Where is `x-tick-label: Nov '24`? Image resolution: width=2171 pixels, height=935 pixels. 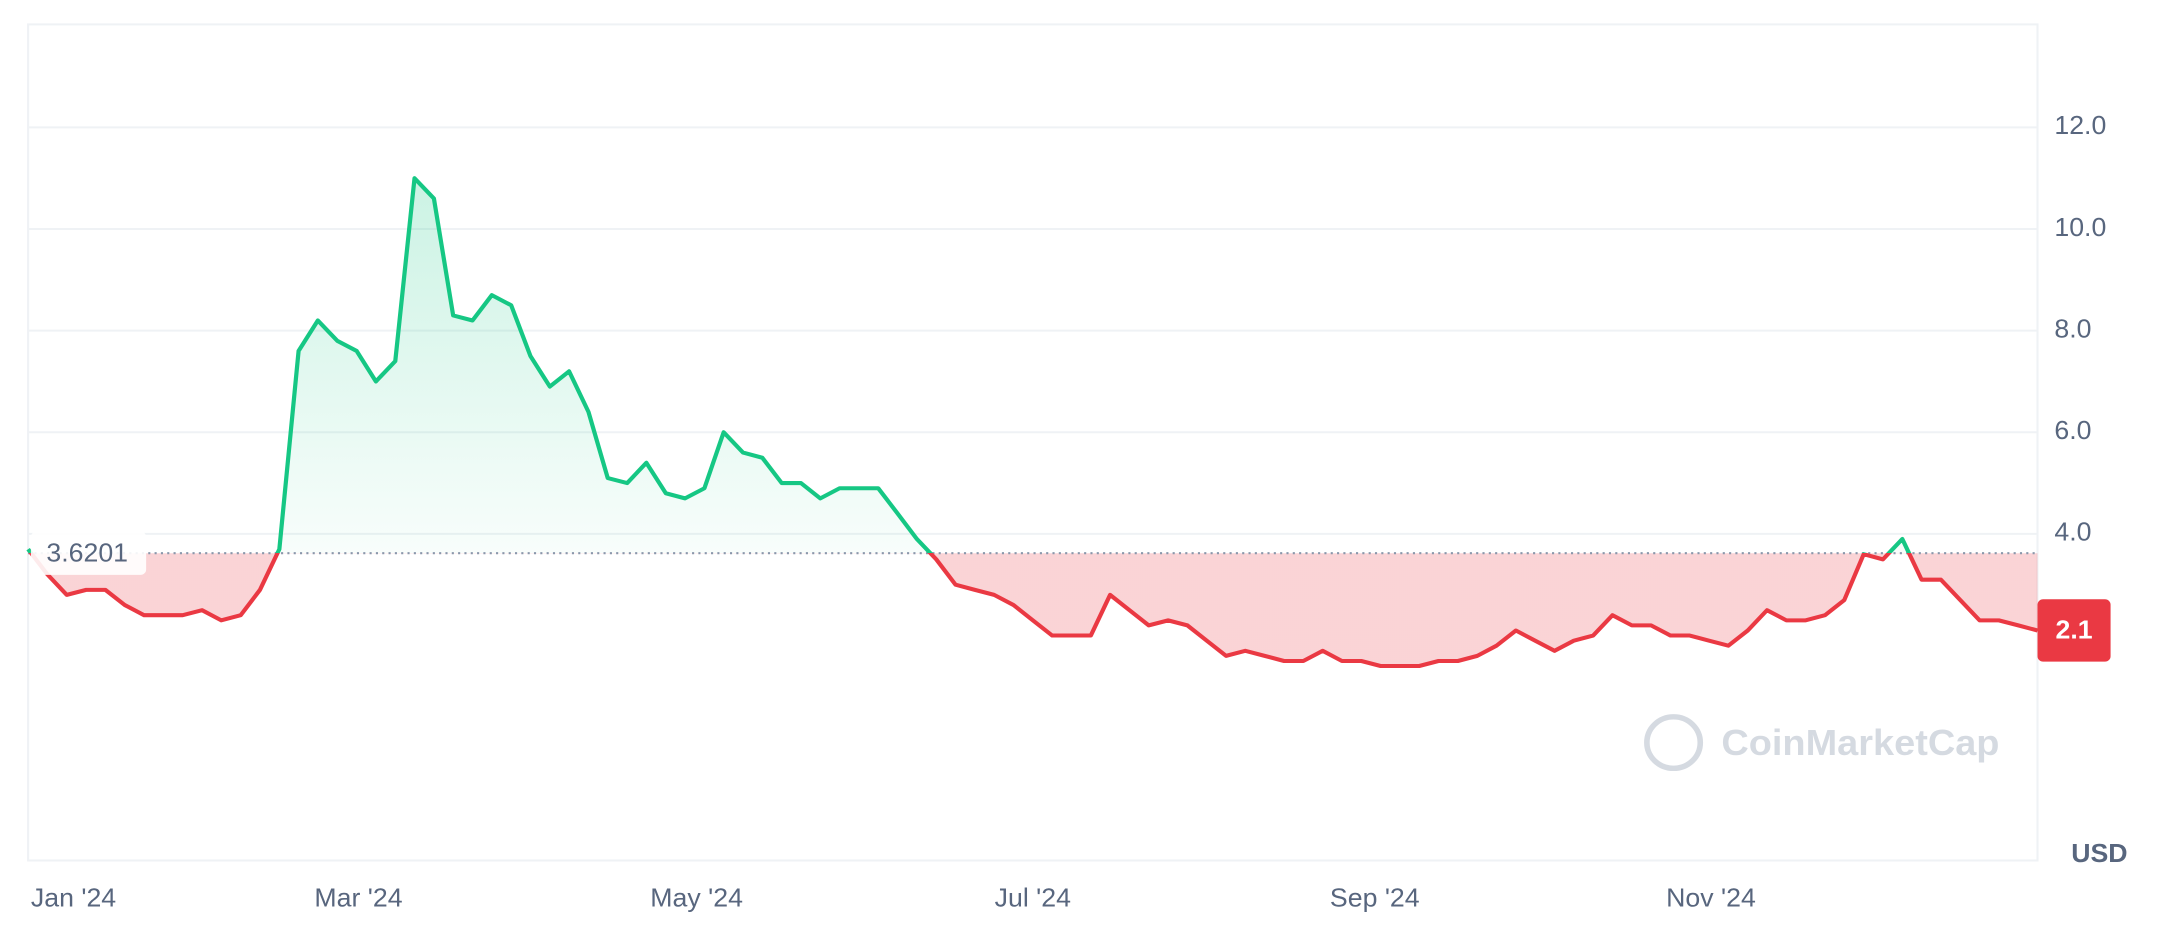
x-tick-label: Nov '24 is located at coordinates (1711, 897).